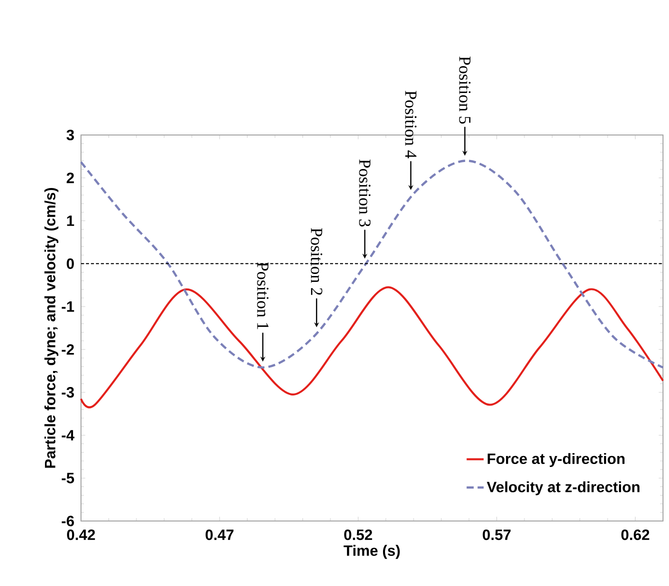 This screenshot has width=669, height=586. I want to click on x-axis-title: Time (s), so click(372, 551).